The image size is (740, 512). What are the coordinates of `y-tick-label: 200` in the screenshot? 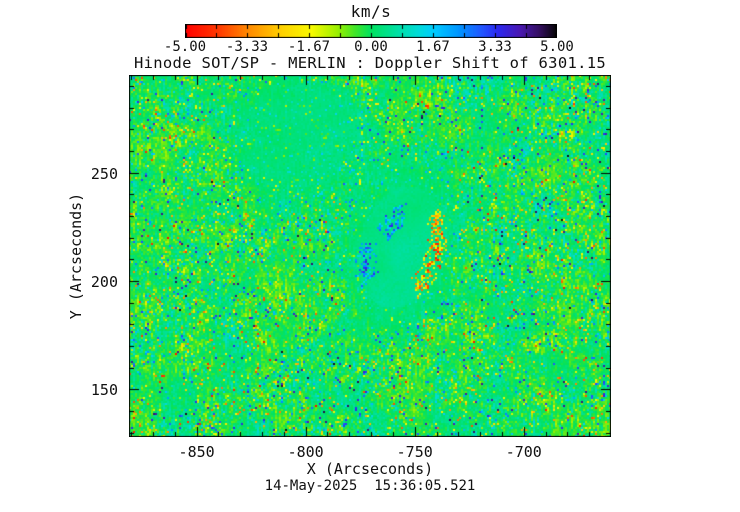 It's located at (104, 281).